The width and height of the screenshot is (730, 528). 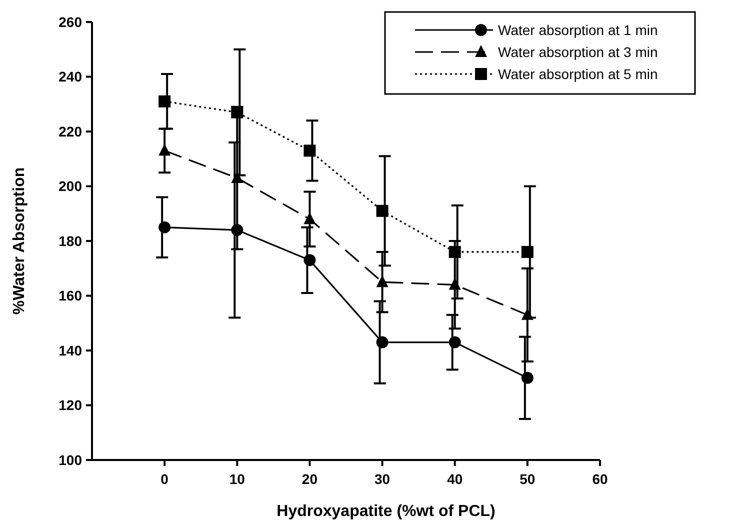 What do you see at coordinates (600, 479) in the screenshot?
I see `x-tick-label: 60` at bounding box center [600, 479].